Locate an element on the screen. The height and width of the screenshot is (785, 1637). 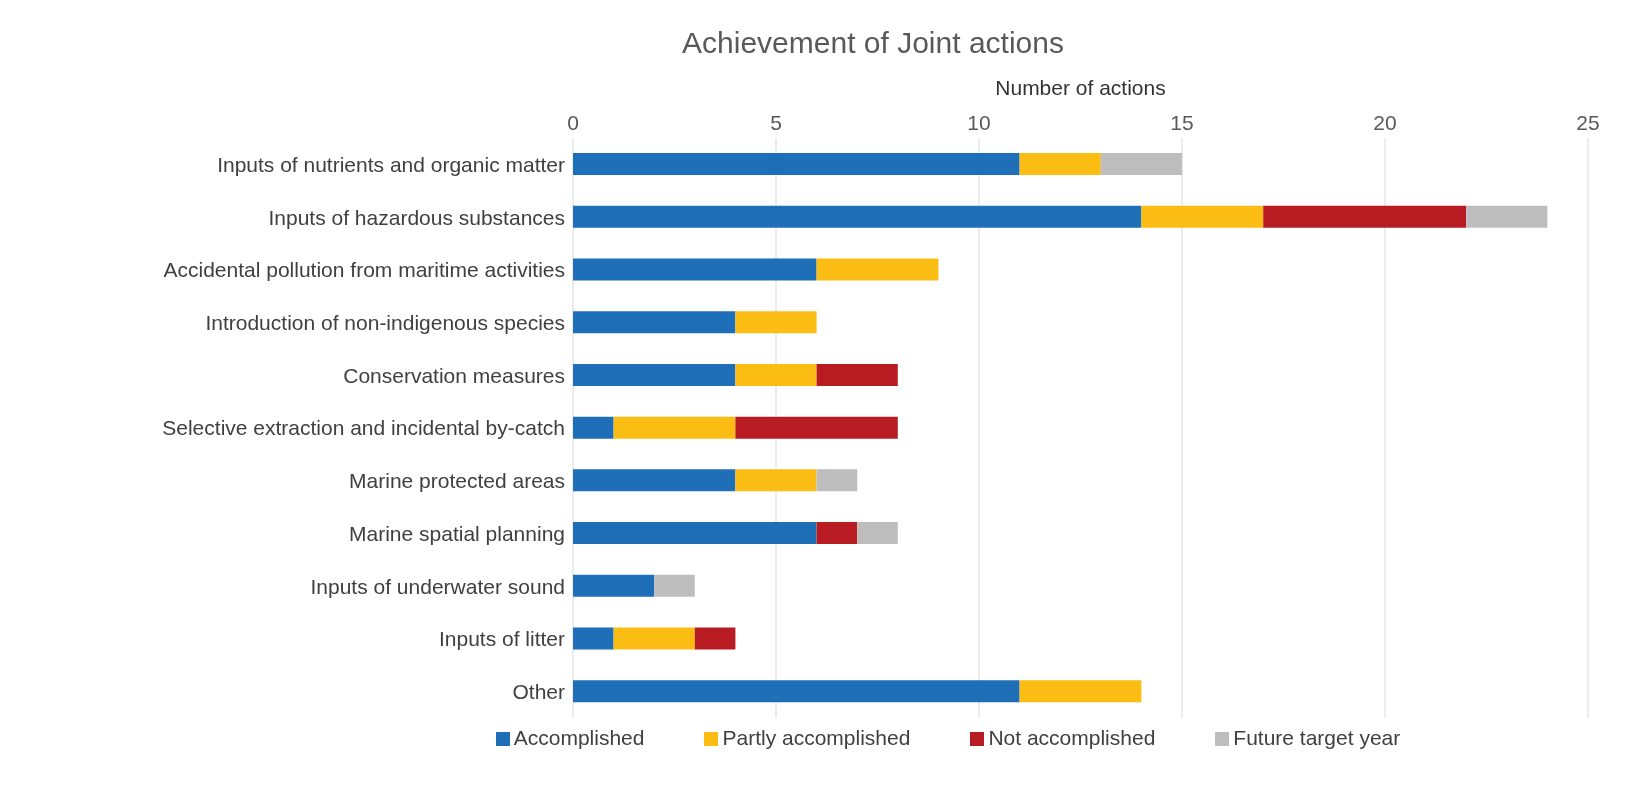
y-tick-label: Inputs of underwater sound is located at coordinates (437, 586).